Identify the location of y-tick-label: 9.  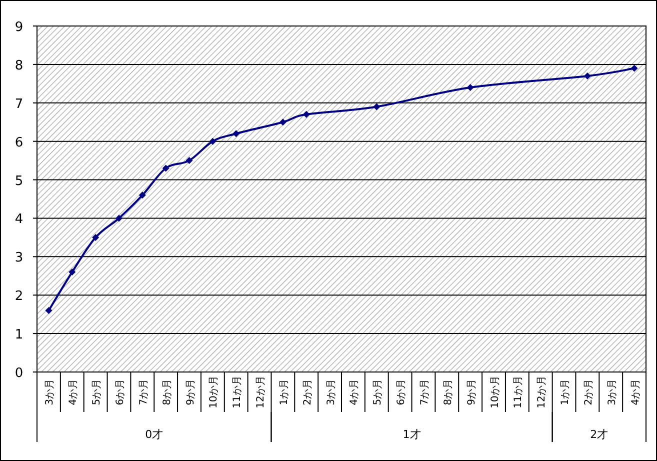
(19, 27).